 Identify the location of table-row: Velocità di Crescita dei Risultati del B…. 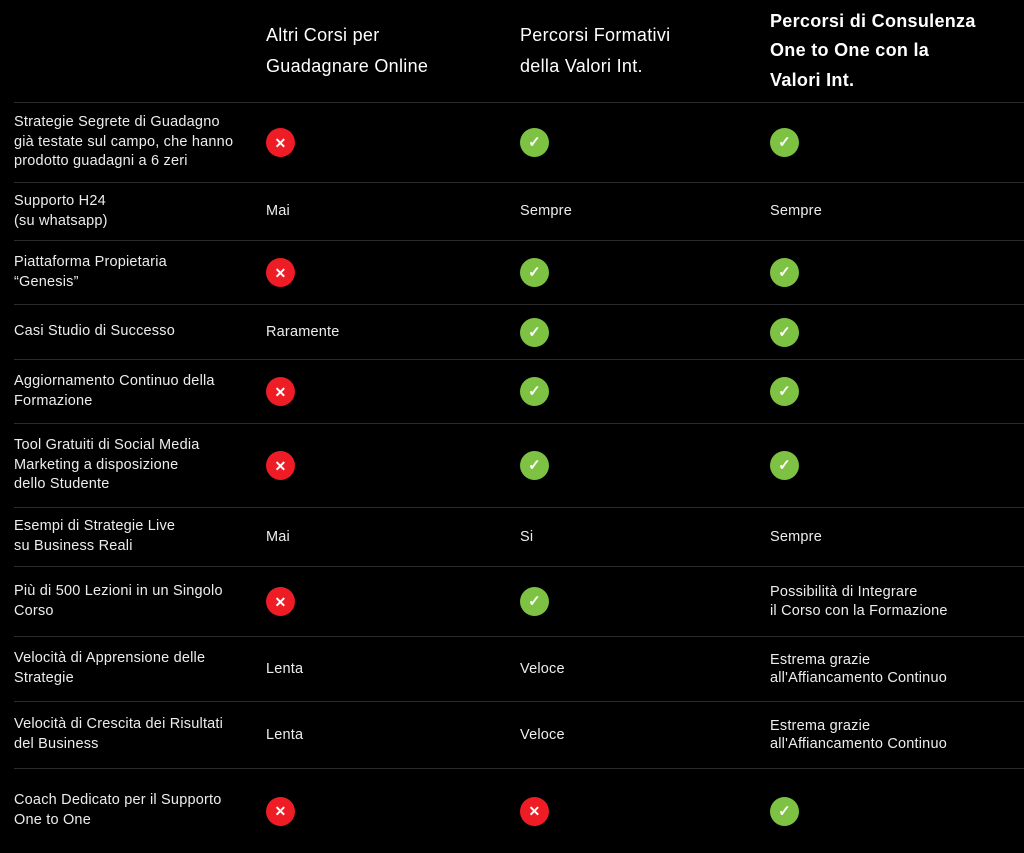
(519, 735).